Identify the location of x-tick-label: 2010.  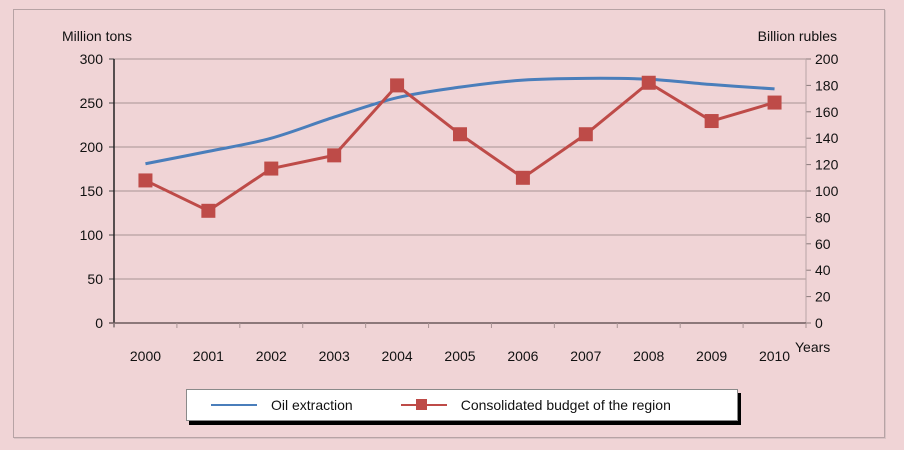
(774, 356).